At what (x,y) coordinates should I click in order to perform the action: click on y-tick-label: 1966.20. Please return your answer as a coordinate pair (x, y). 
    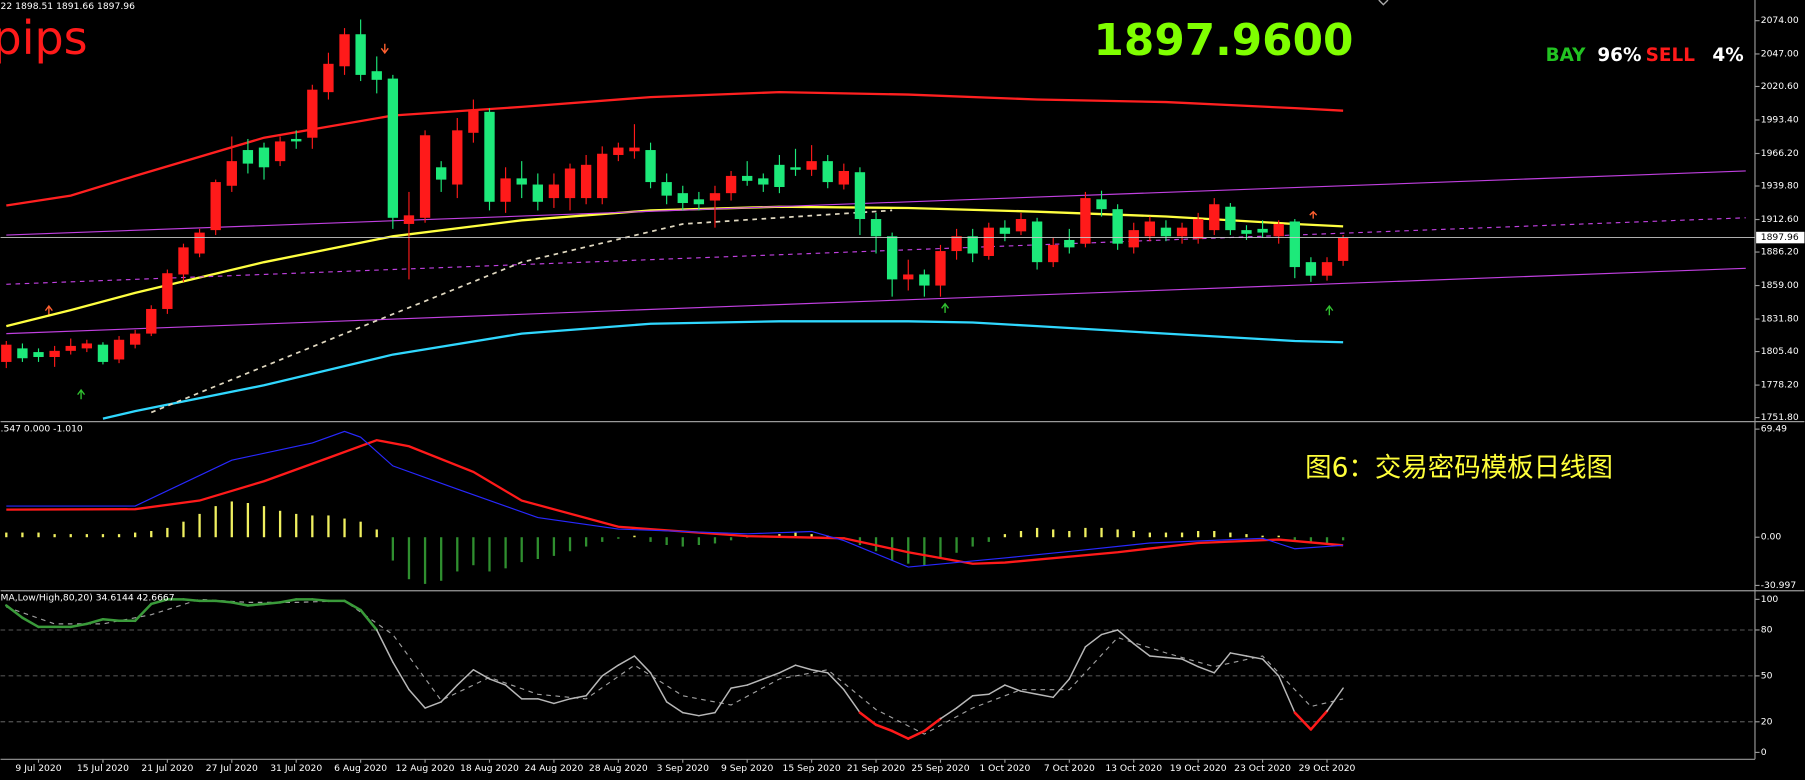
    Looking at the image, I should click on (1780, 153).